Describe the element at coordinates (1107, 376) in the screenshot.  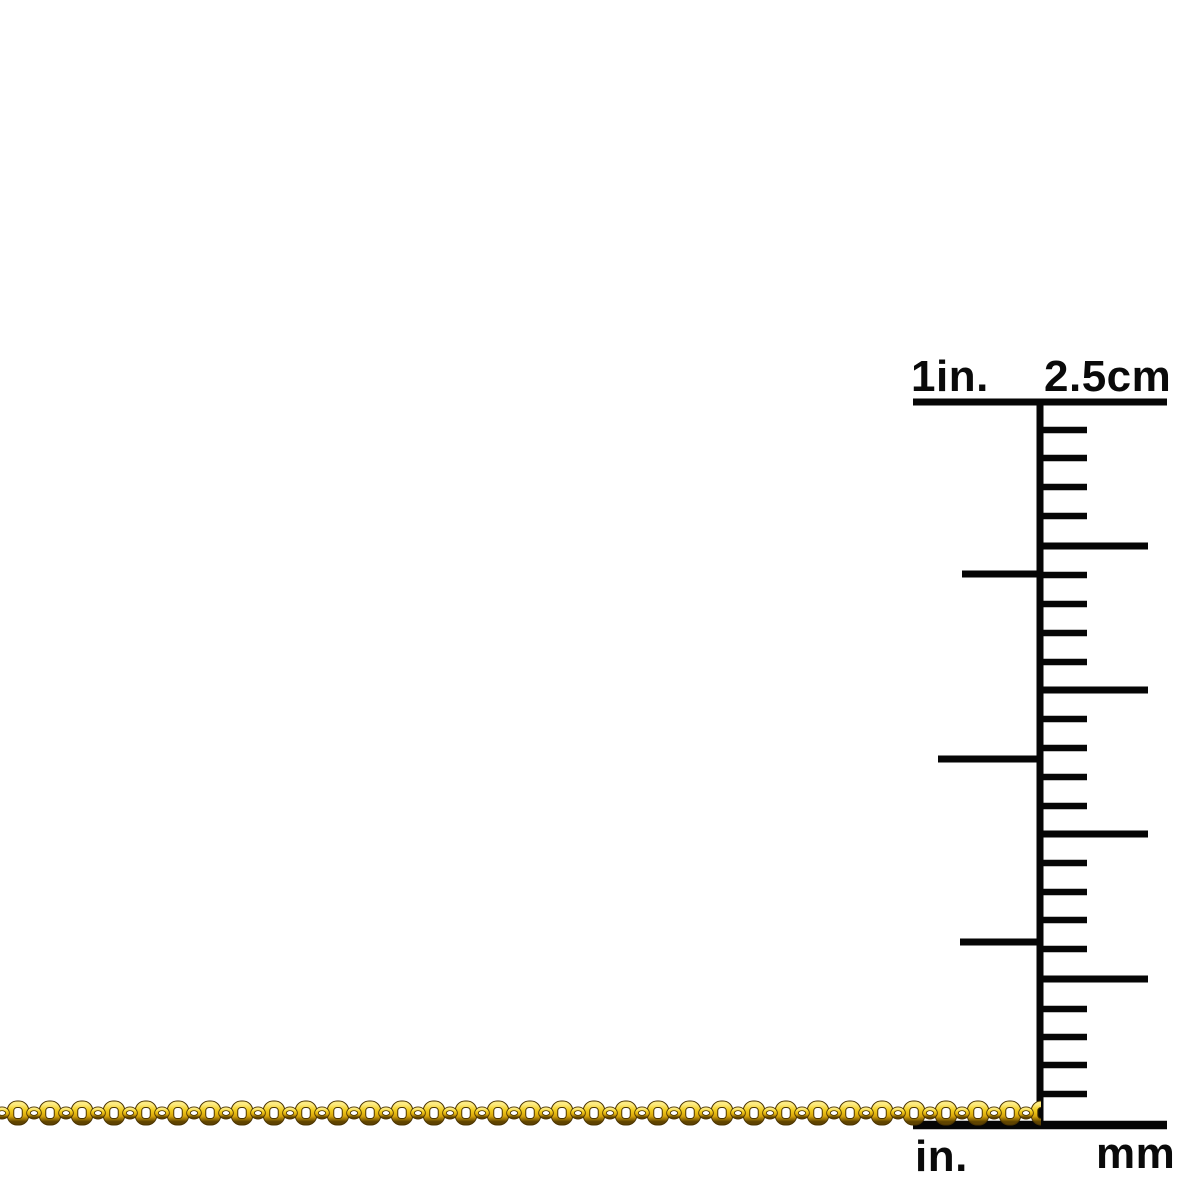
I see `label-top-cm: 2.5cm` at that location.